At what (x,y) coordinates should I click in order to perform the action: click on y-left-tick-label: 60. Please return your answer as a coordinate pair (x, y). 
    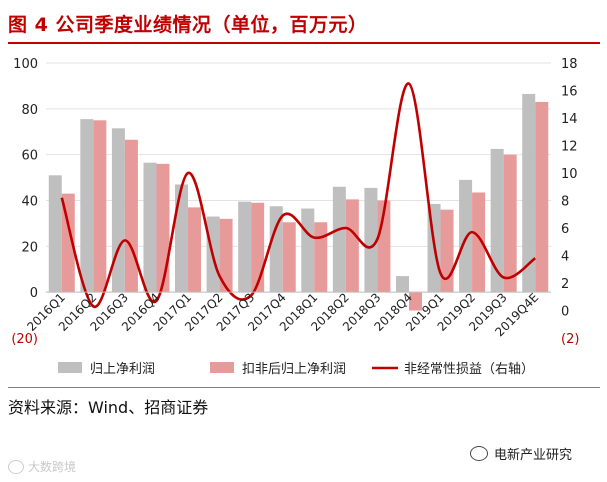
    Looking at the image, I should click on (29, 156).